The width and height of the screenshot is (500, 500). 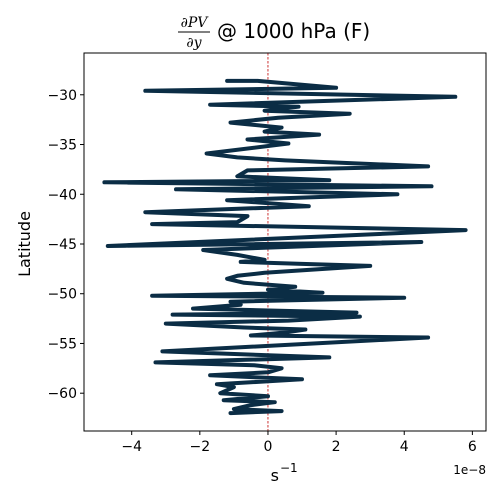 What do you see at coordinates (62, 245) in the screenshot?
I see `y-tick-label: −45` at bounding box center [62, 245].